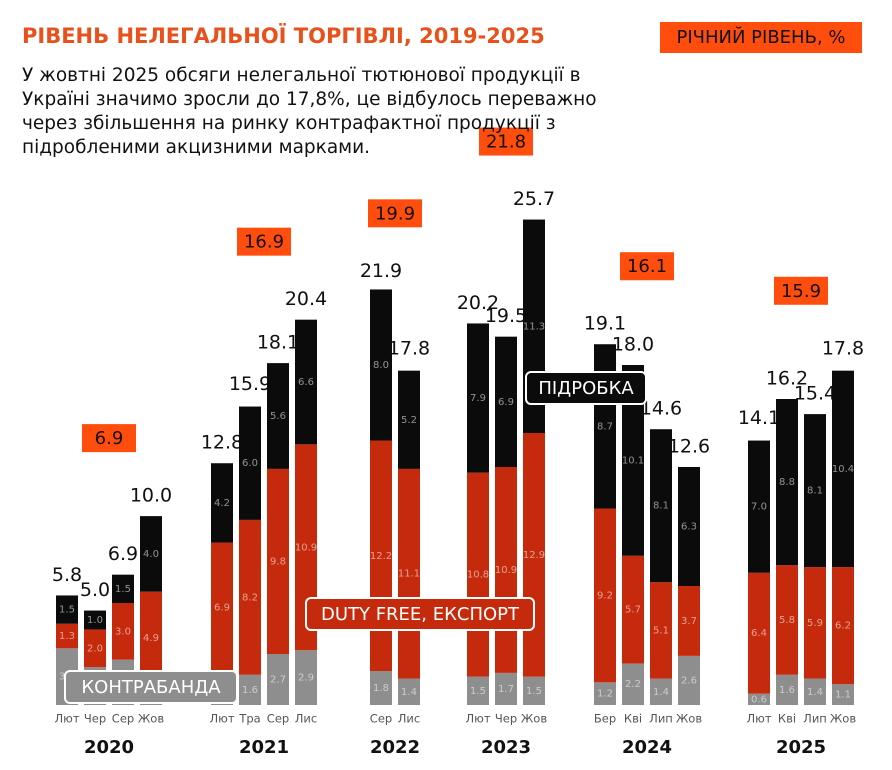 Image resolution: width=892 pixels, height=770 pixels. I want to click on series-label: КОНТРАБАНДА, so click(151, 687).